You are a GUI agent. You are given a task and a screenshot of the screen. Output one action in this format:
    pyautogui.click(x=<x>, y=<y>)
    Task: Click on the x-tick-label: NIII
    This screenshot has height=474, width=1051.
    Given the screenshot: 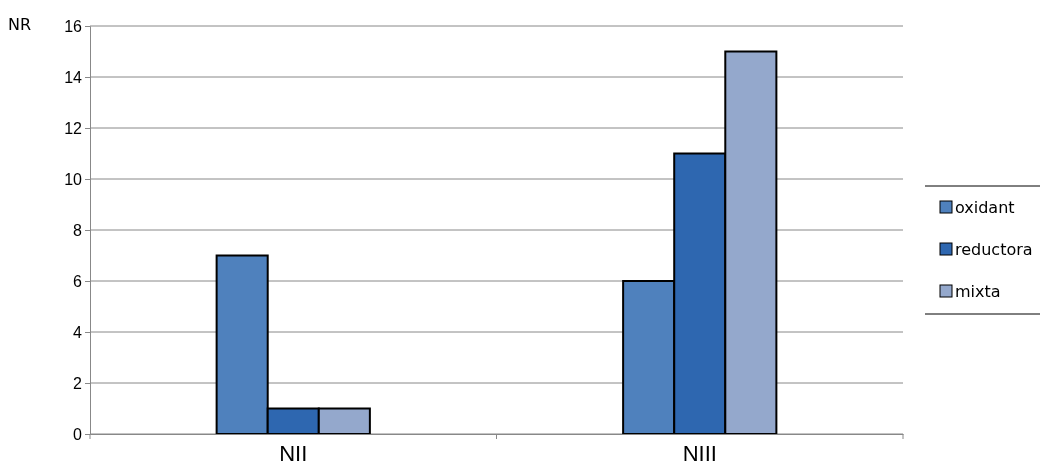 What is the action you would take?
    pyautogui.click(x=699, y=454)
    